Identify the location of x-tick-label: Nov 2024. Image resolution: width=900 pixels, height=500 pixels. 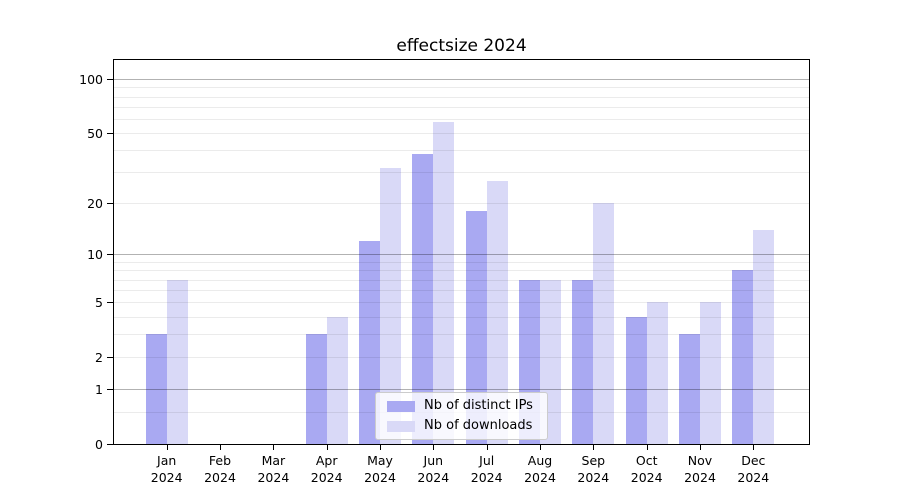
(700, 469).